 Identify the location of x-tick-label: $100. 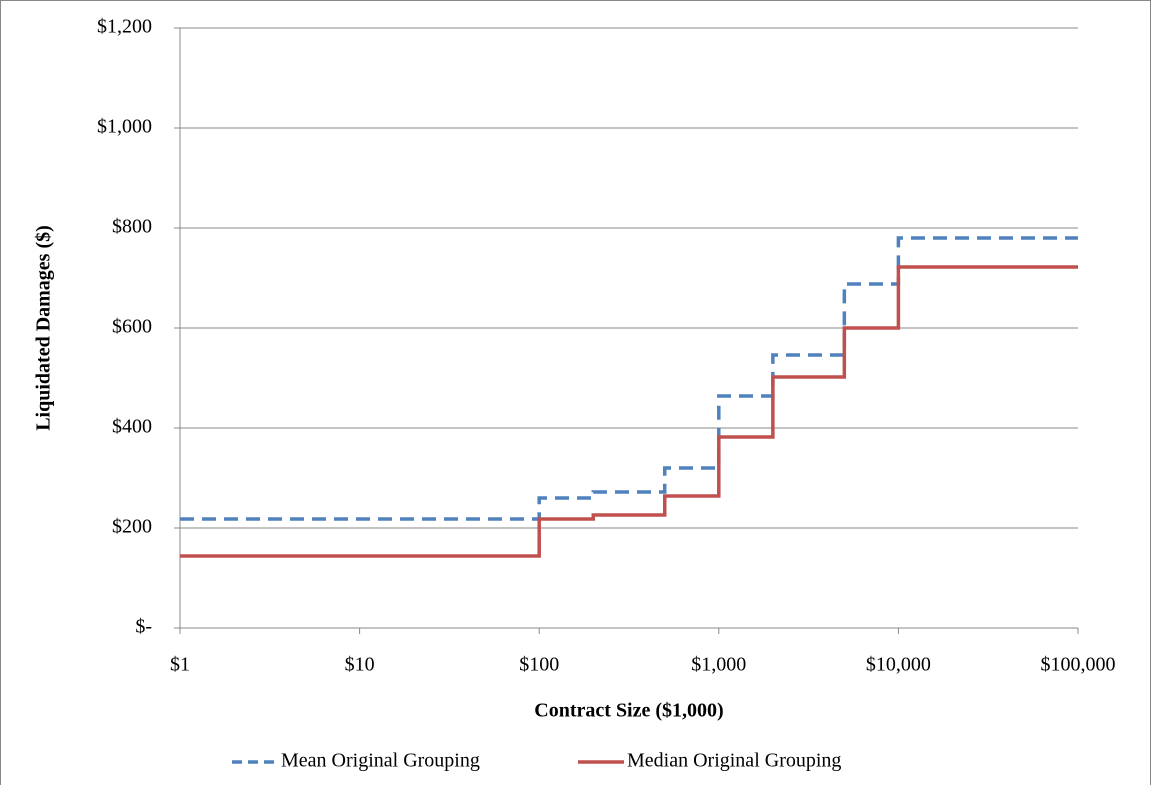
(539, 665).